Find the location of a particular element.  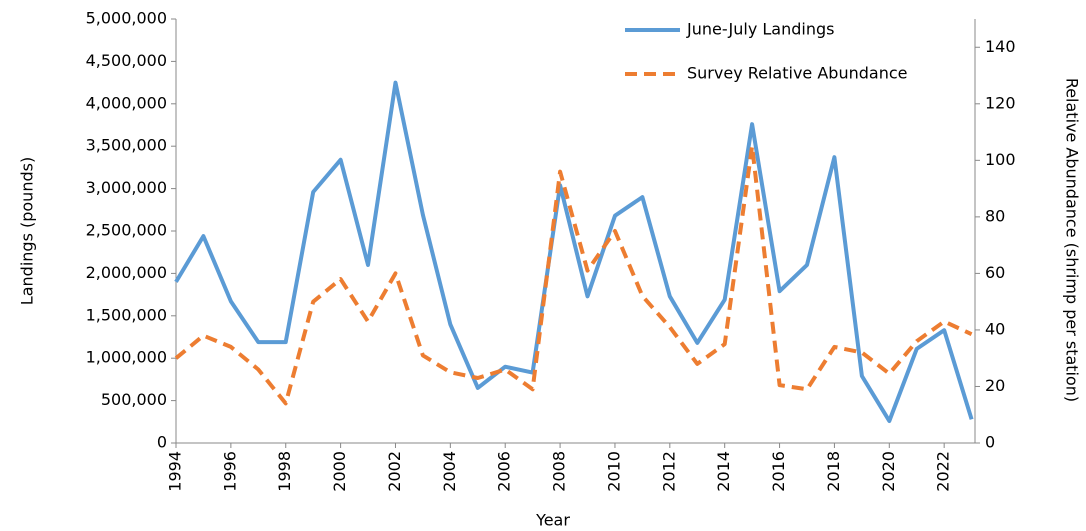

y-tick-label: 1,500,000 is located at coordinates (126, 314).